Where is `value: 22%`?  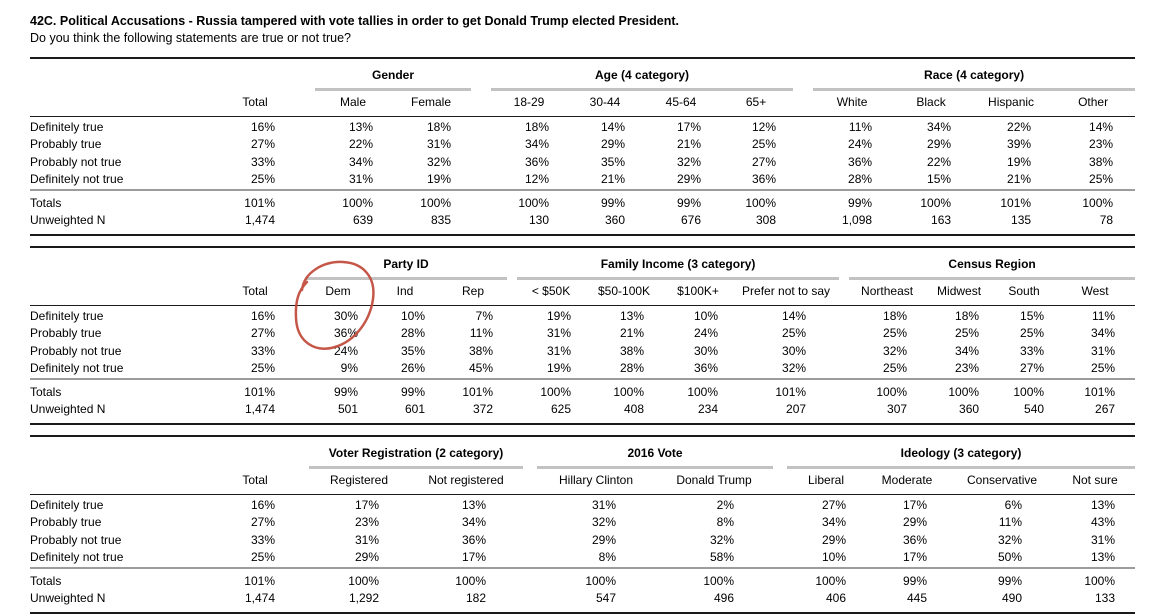
value: 22% is located at coordinates (939, 161).